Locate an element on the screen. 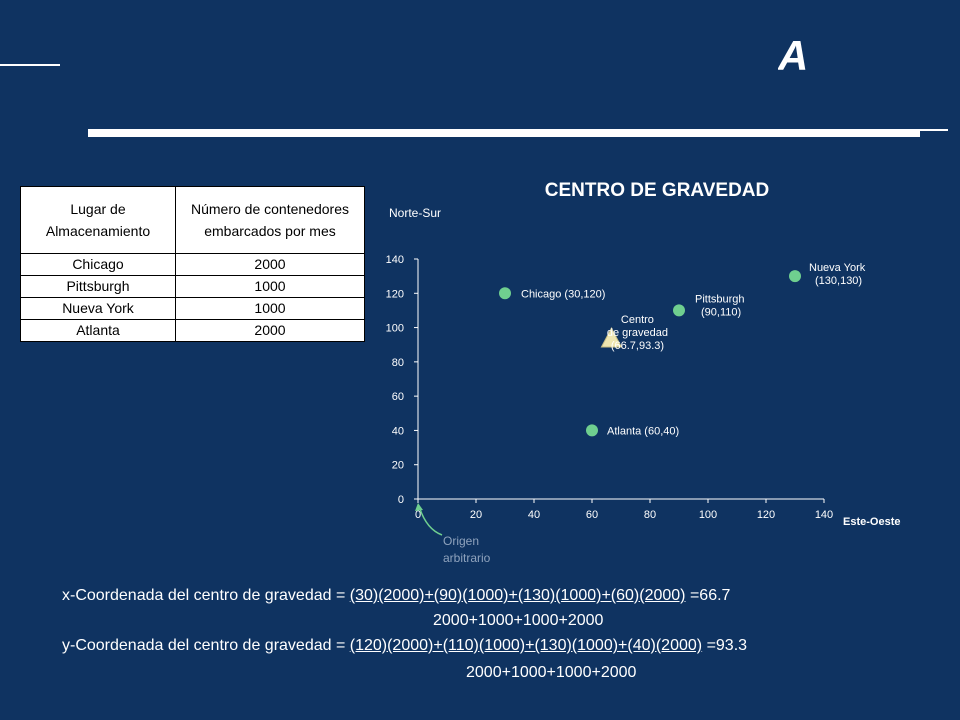  column-header-location-text: Lugar de Almacenamiento is located at coordinates (98, 220).